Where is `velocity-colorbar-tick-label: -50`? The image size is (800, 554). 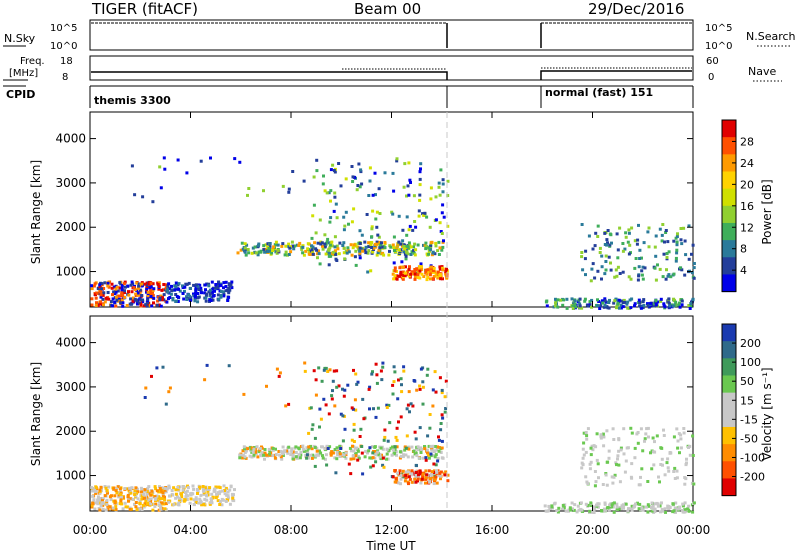 velocity-colorbar-tick-label: -50 is located at coordinates (749, 438).